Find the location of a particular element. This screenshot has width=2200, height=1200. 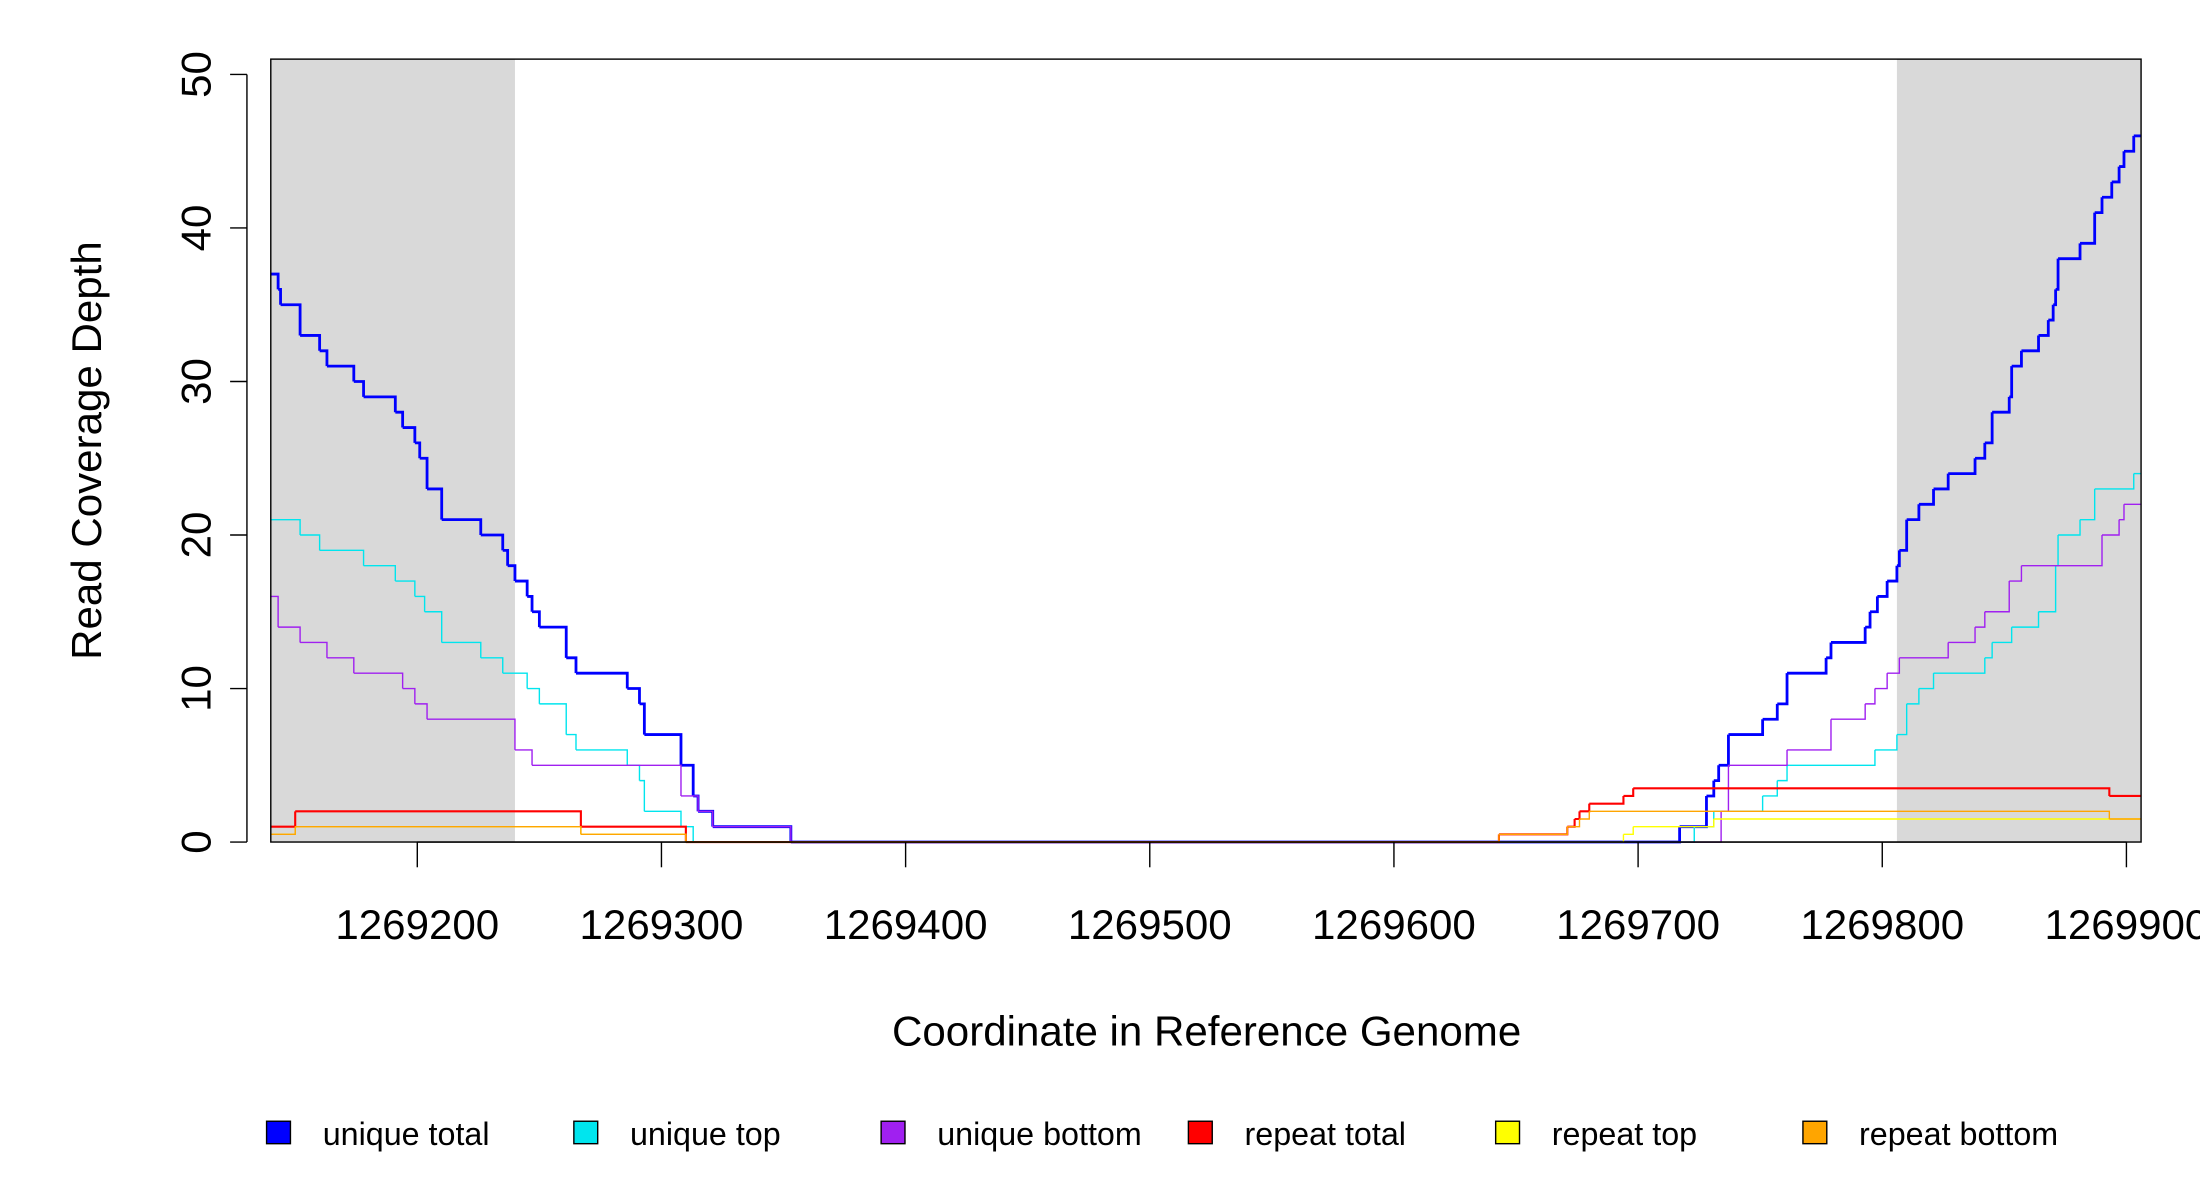

legend-label: repeat bottom is located at coordinates (1958, 1134).